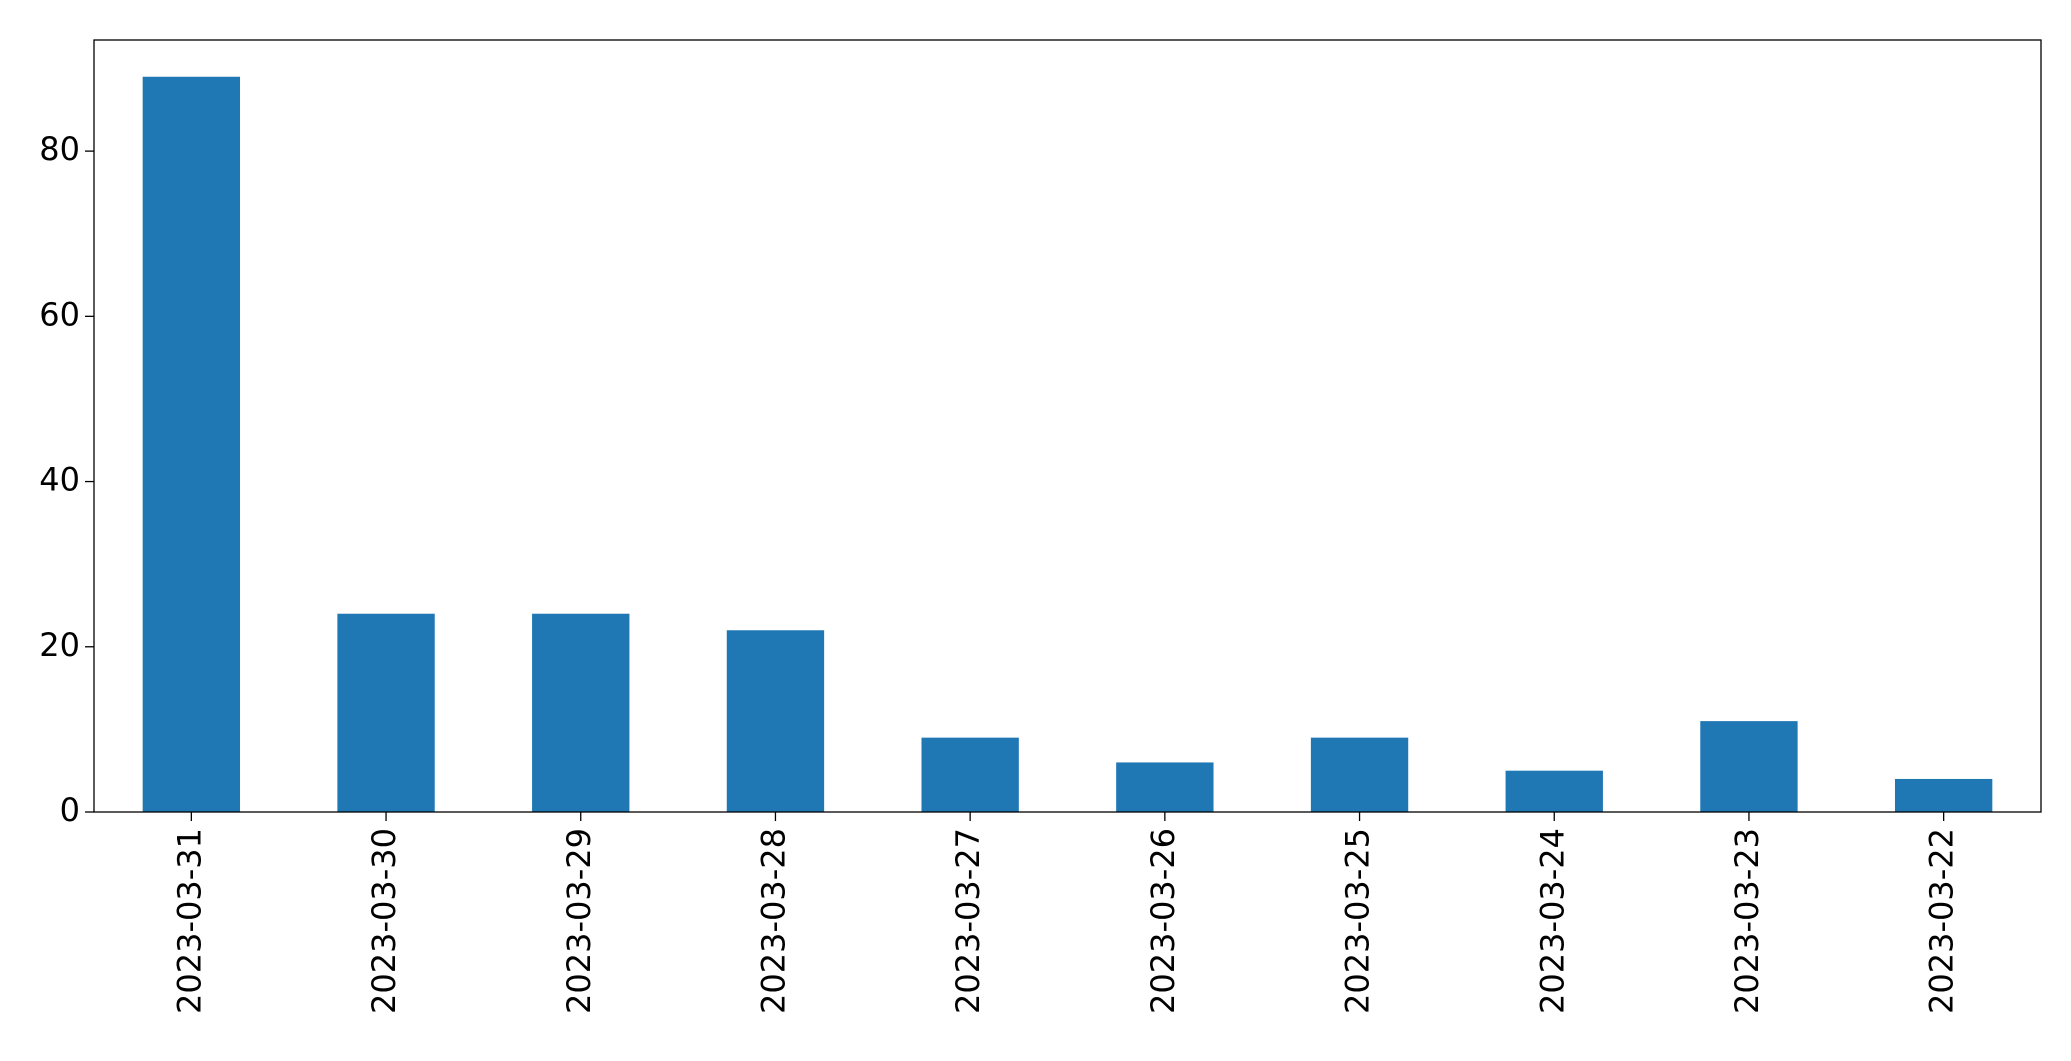 The image size is (2071, 1061). I want to click on x-tick-label: 2023-03-26, so click(1163, 921).